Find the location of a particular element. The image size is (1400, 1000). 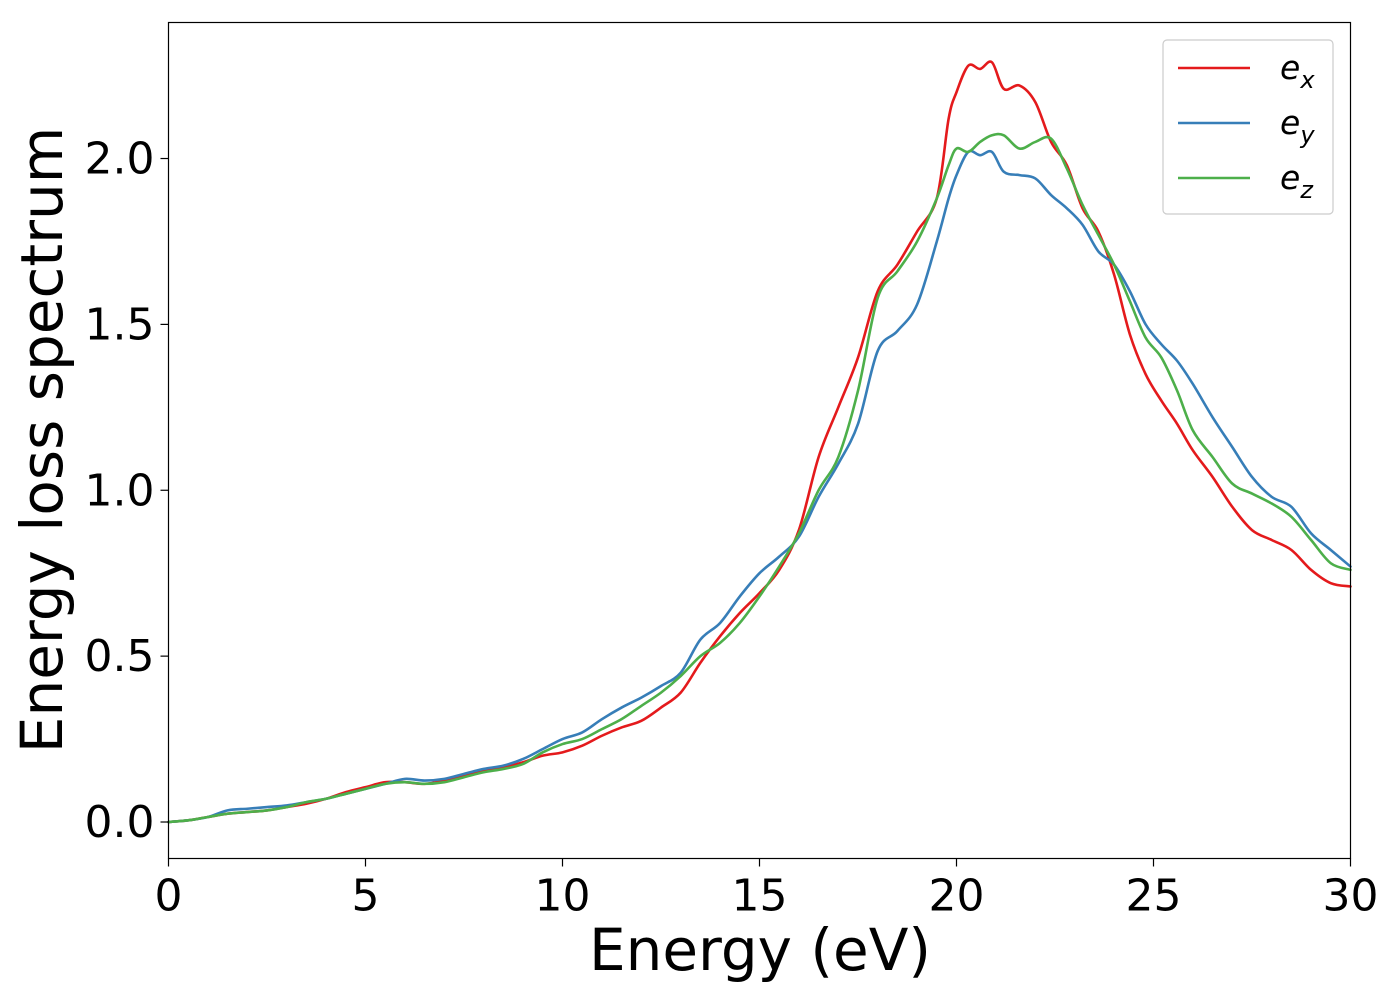

x-tick-label: 25 is located at coordinates (1154, 896).